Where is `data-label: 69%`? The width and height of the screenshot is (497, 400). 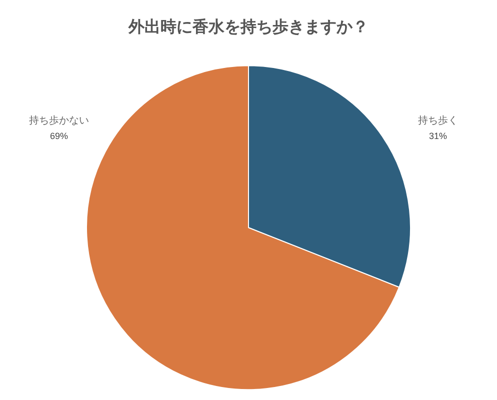 data-label: 69% is located at coordinates (59, 136).